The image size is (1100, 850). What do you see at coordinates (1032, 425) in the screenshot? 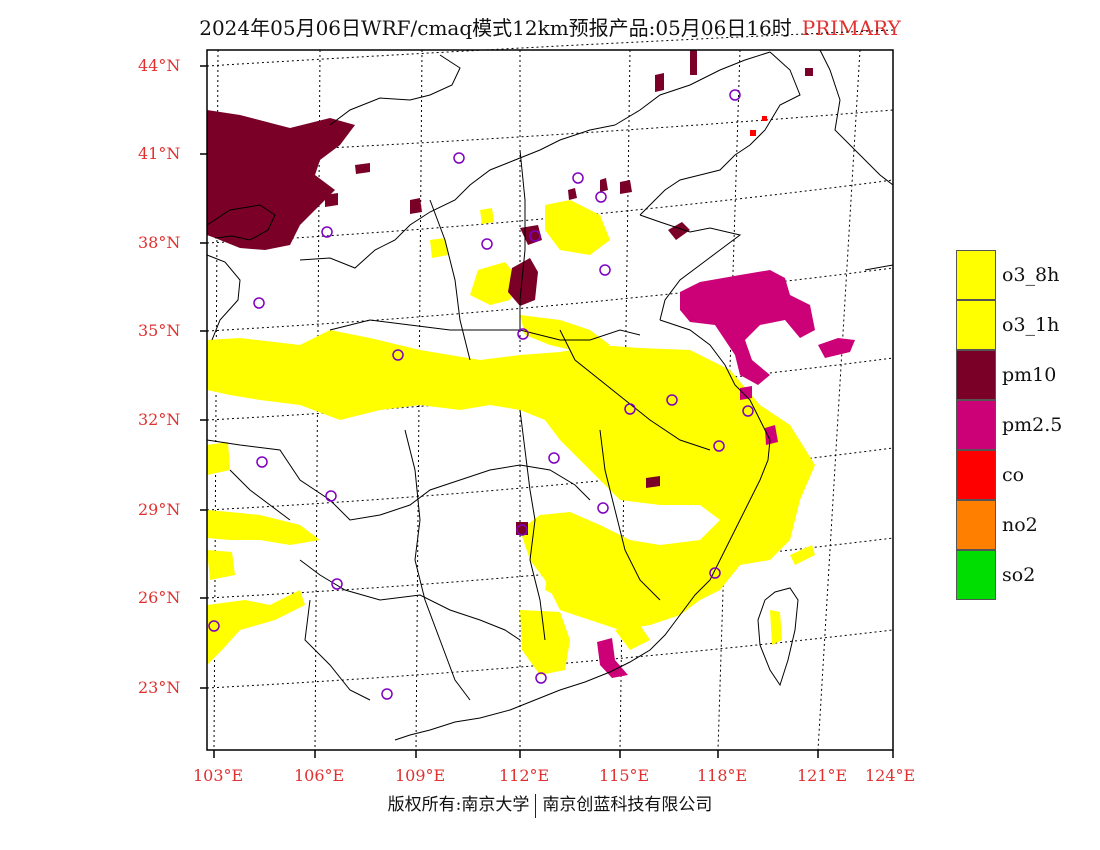
I see `legend-label: pm2.5` at bounding box center [1032, 425].